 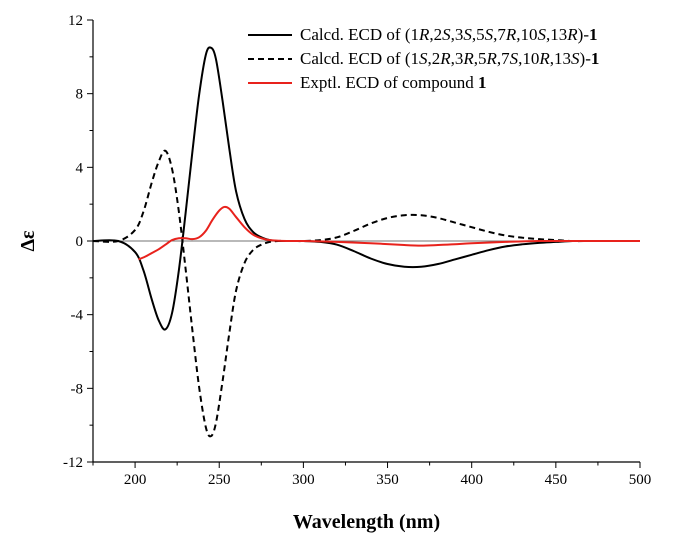 I want to click on y-tick-label: -8, so click(x=77, y=389).